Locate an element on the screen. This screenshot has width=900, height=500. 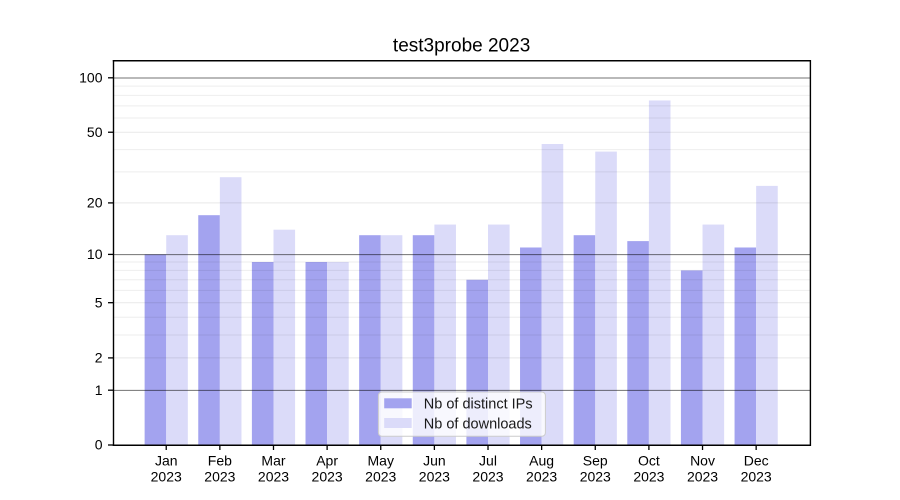
svg-text: 10 is located at coordinates (95, 254).